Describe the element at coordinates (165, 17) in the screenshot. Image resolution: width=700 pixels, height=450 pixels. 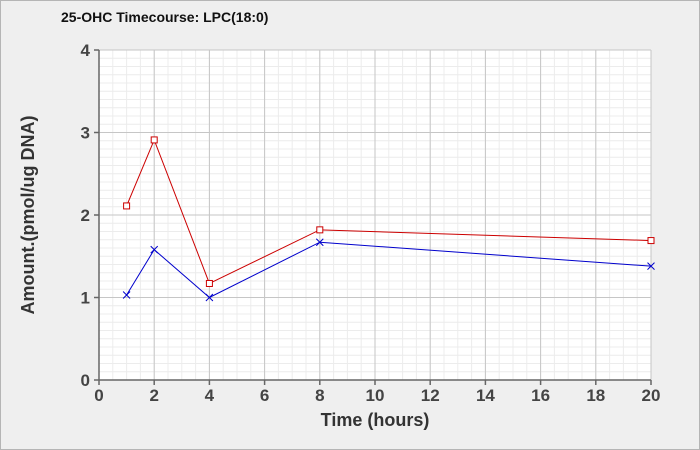
I see `chart-title: 25-OHC Timecourse: LPC(18:0)` at that location.